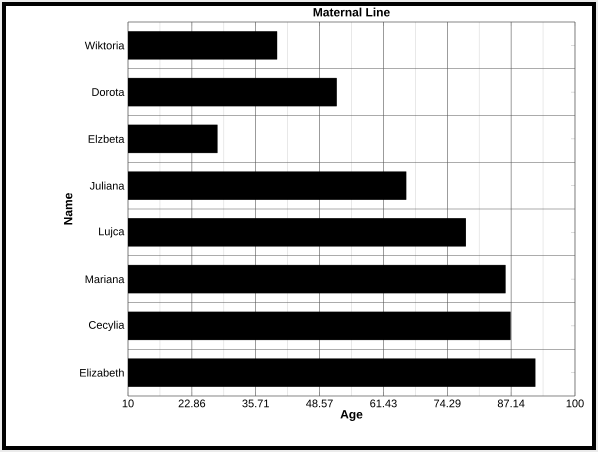  Describe the element at coordinates (192, 404) in the screenshot. I see `x-tick-label: 22.86` at that location.